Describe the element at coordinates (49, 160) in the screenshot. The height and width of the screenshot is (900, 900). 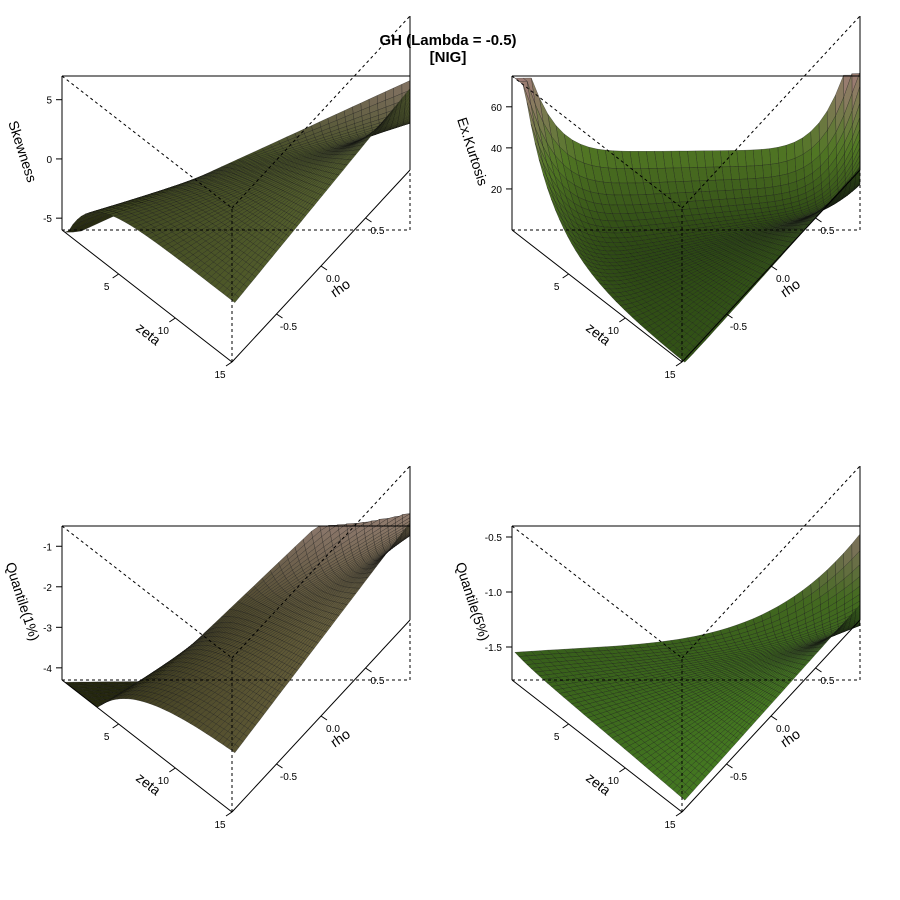
I see `z-tick-label: 0` at that location.